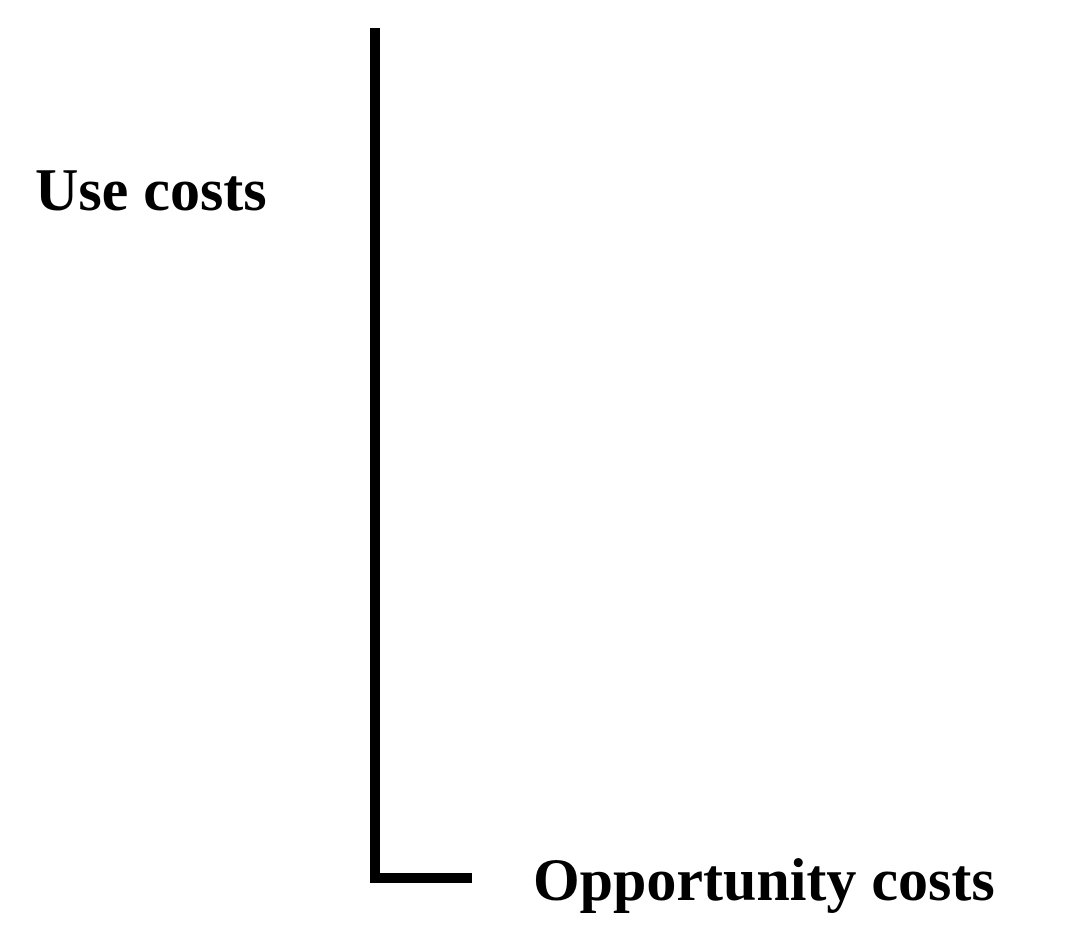 This screenshot has height=952, width=1076. Describe the element at coordinates (764, 880) in the screenshot. I see `horizontal-label: Opportunity costs` at that location.